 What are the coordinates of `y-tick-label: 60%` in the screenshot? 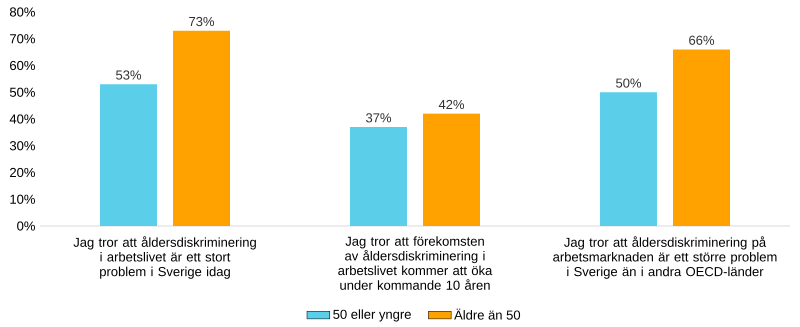 It's located at (22, 65).